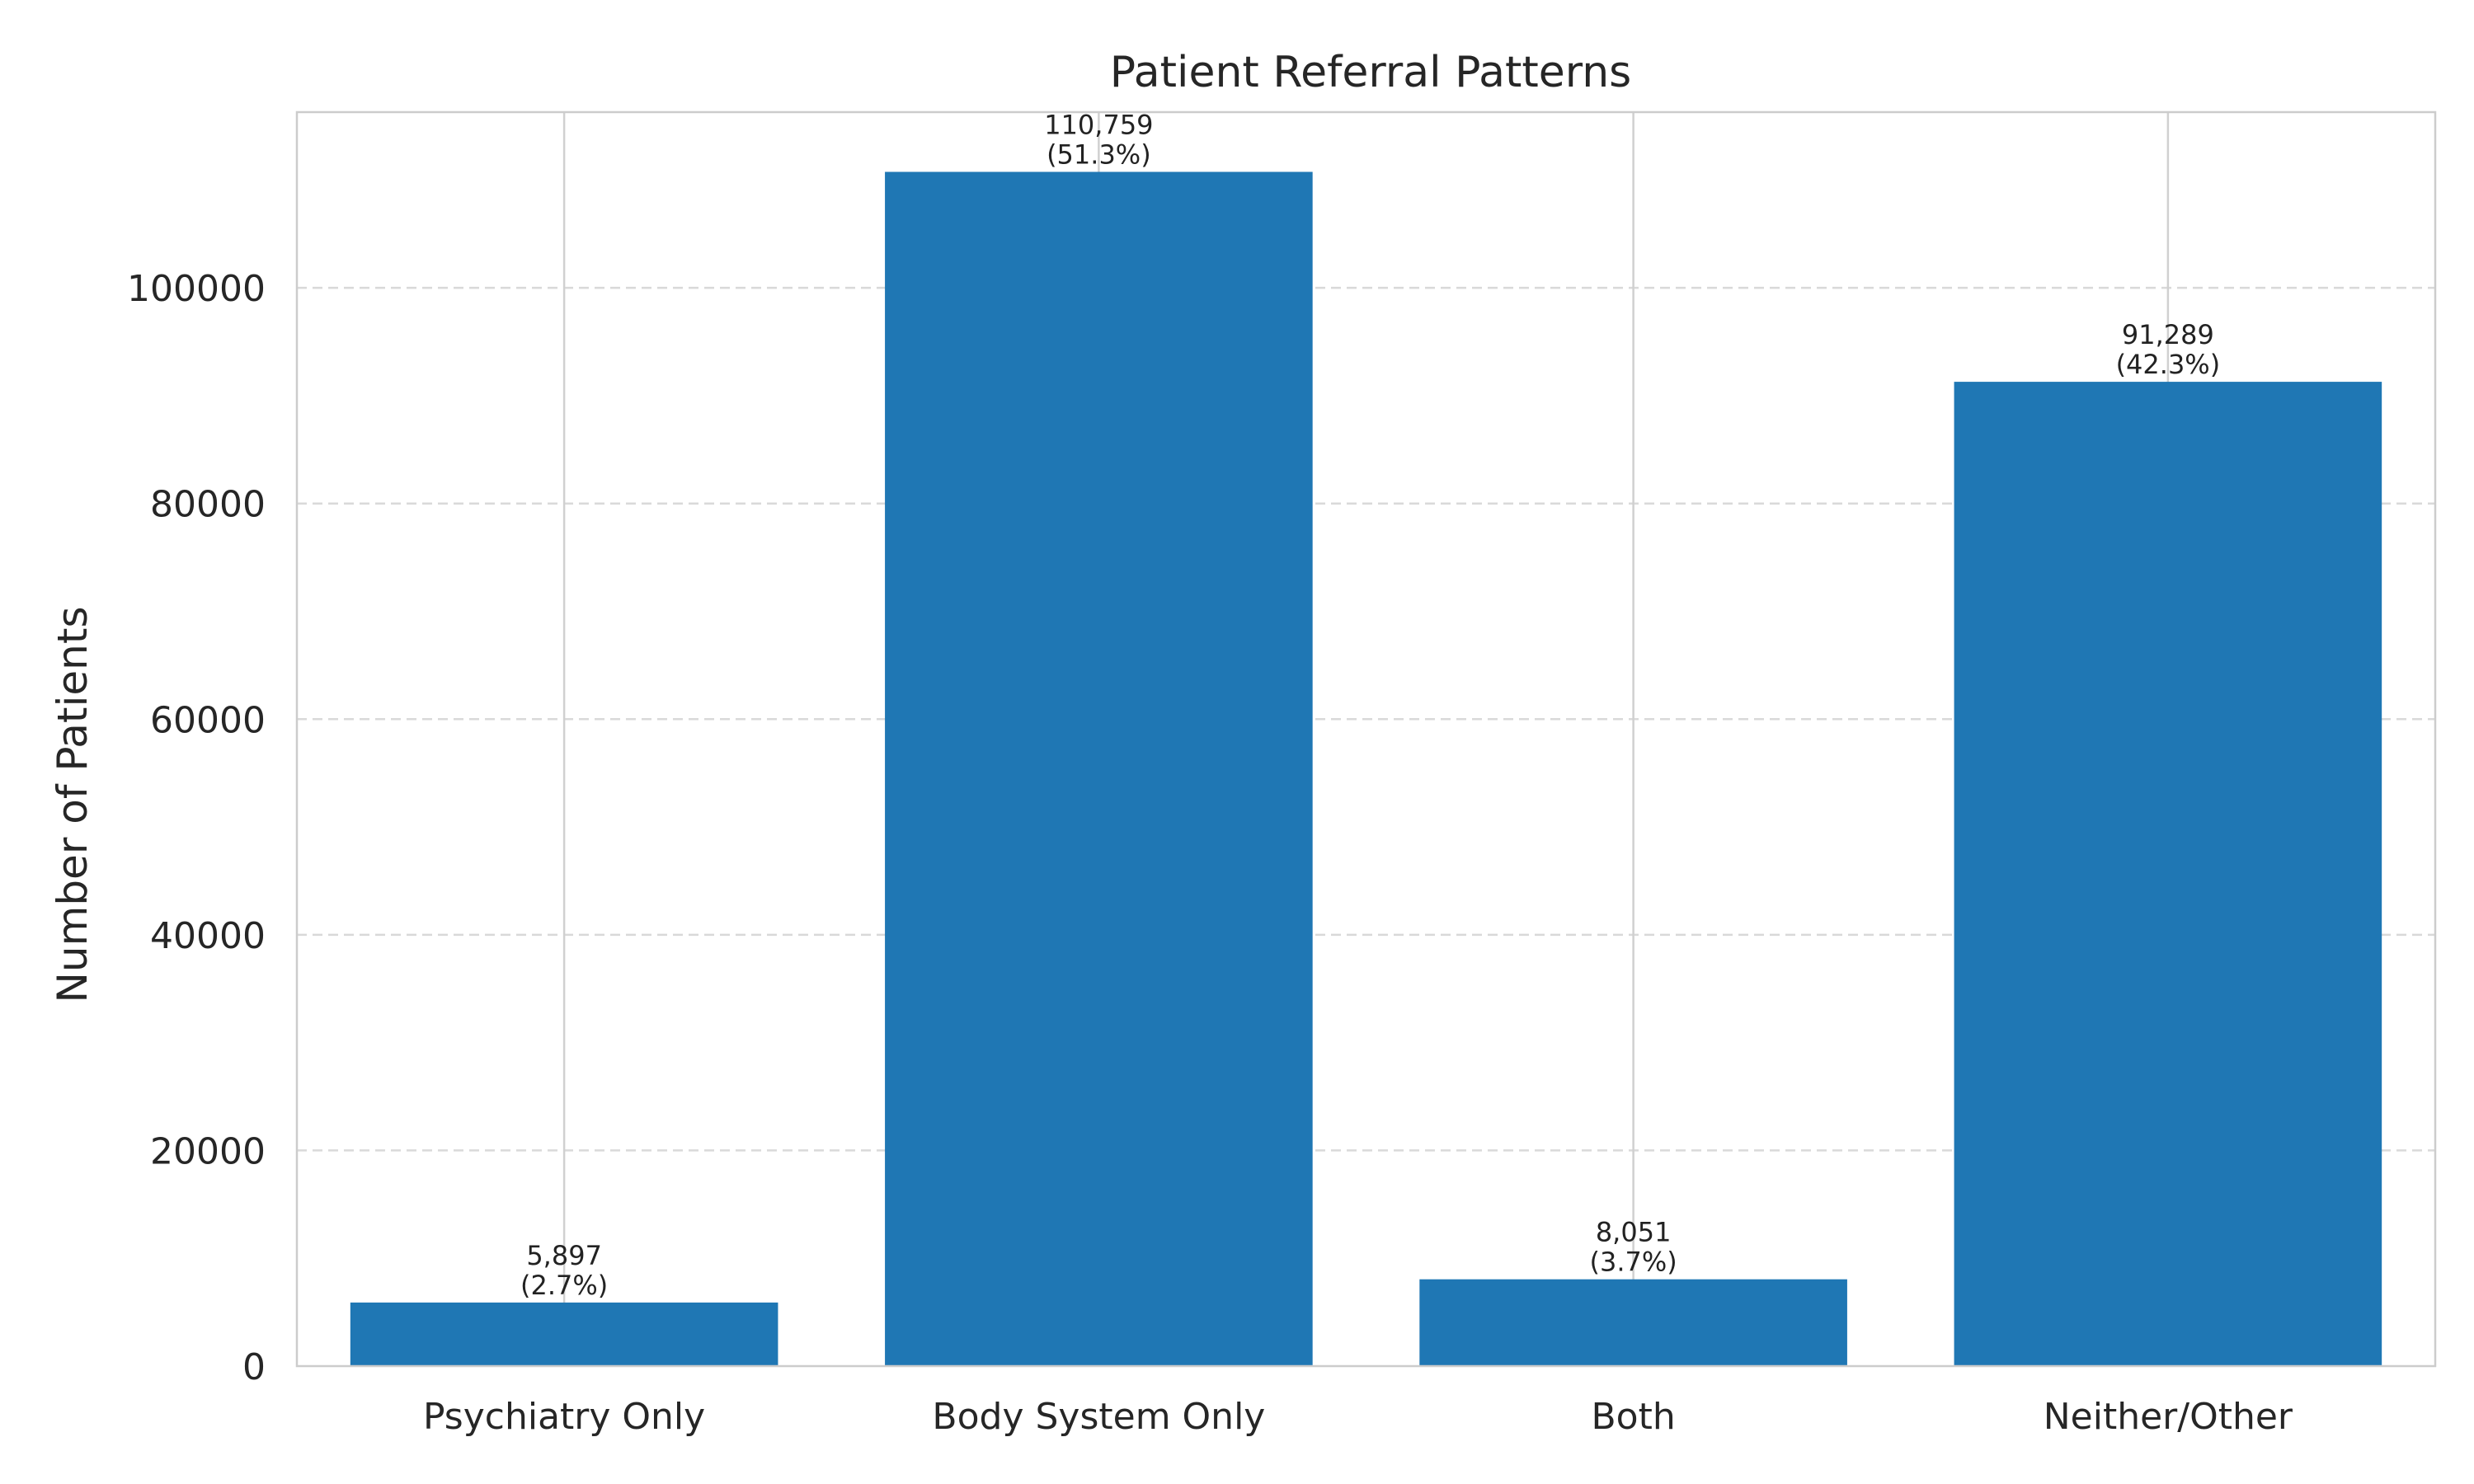 The image size is (2474, 1484). Describe the element at coordinates (1634, 1417) in the screenshot. I see `x-tick-label: Both` at that location.